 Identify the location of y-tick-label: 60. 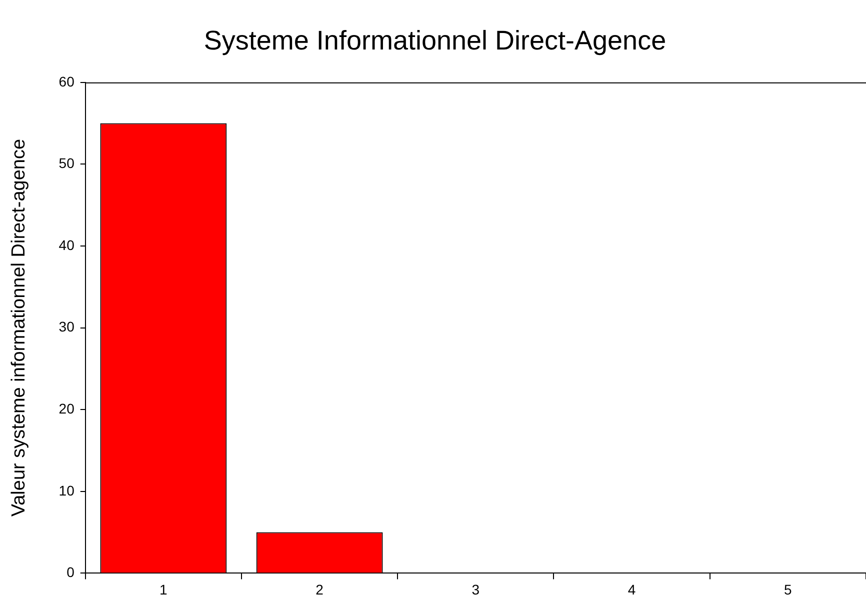
(66, 81).